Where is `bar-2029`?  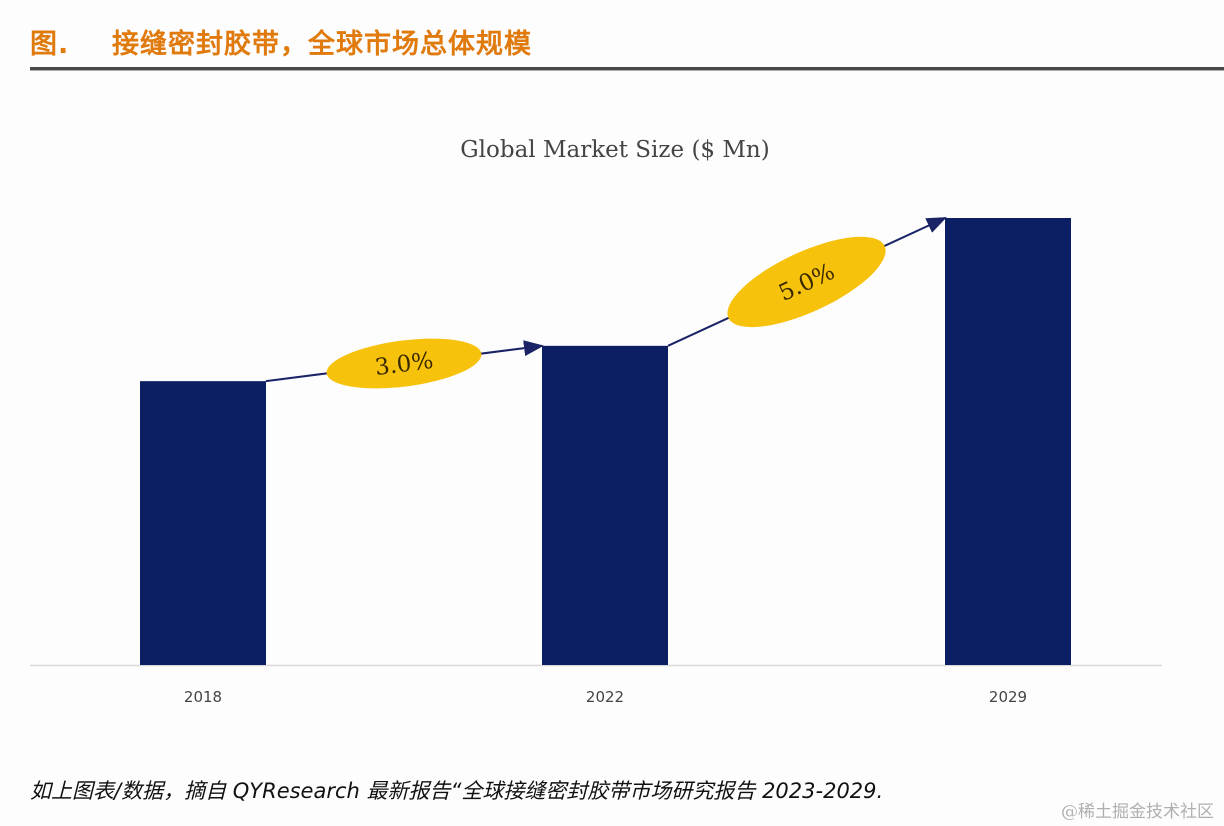 bar-2029 is located at coordinates (1008, 441).